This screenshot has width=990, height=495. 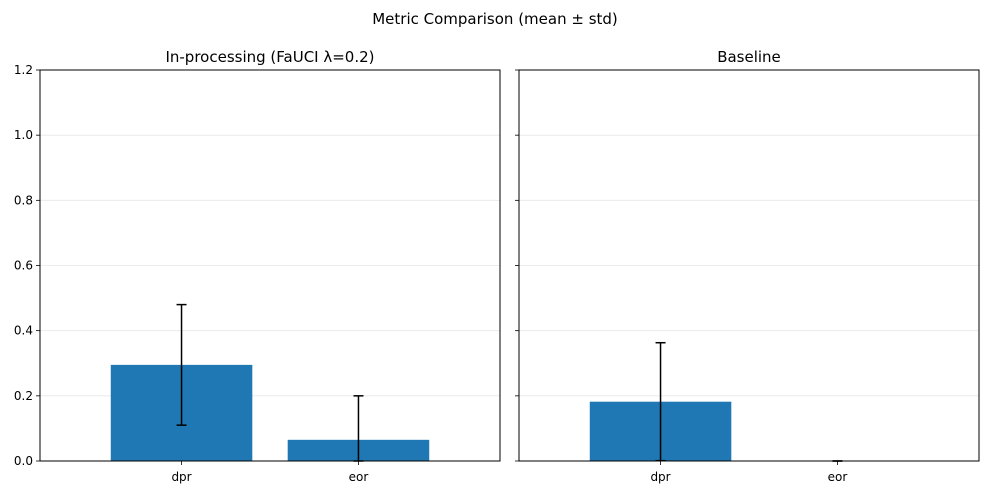 What do you see at coordinates (23, 200) in the screenshot?
I see `y-tick-label: 0.8` at bounding box center [23, 200].